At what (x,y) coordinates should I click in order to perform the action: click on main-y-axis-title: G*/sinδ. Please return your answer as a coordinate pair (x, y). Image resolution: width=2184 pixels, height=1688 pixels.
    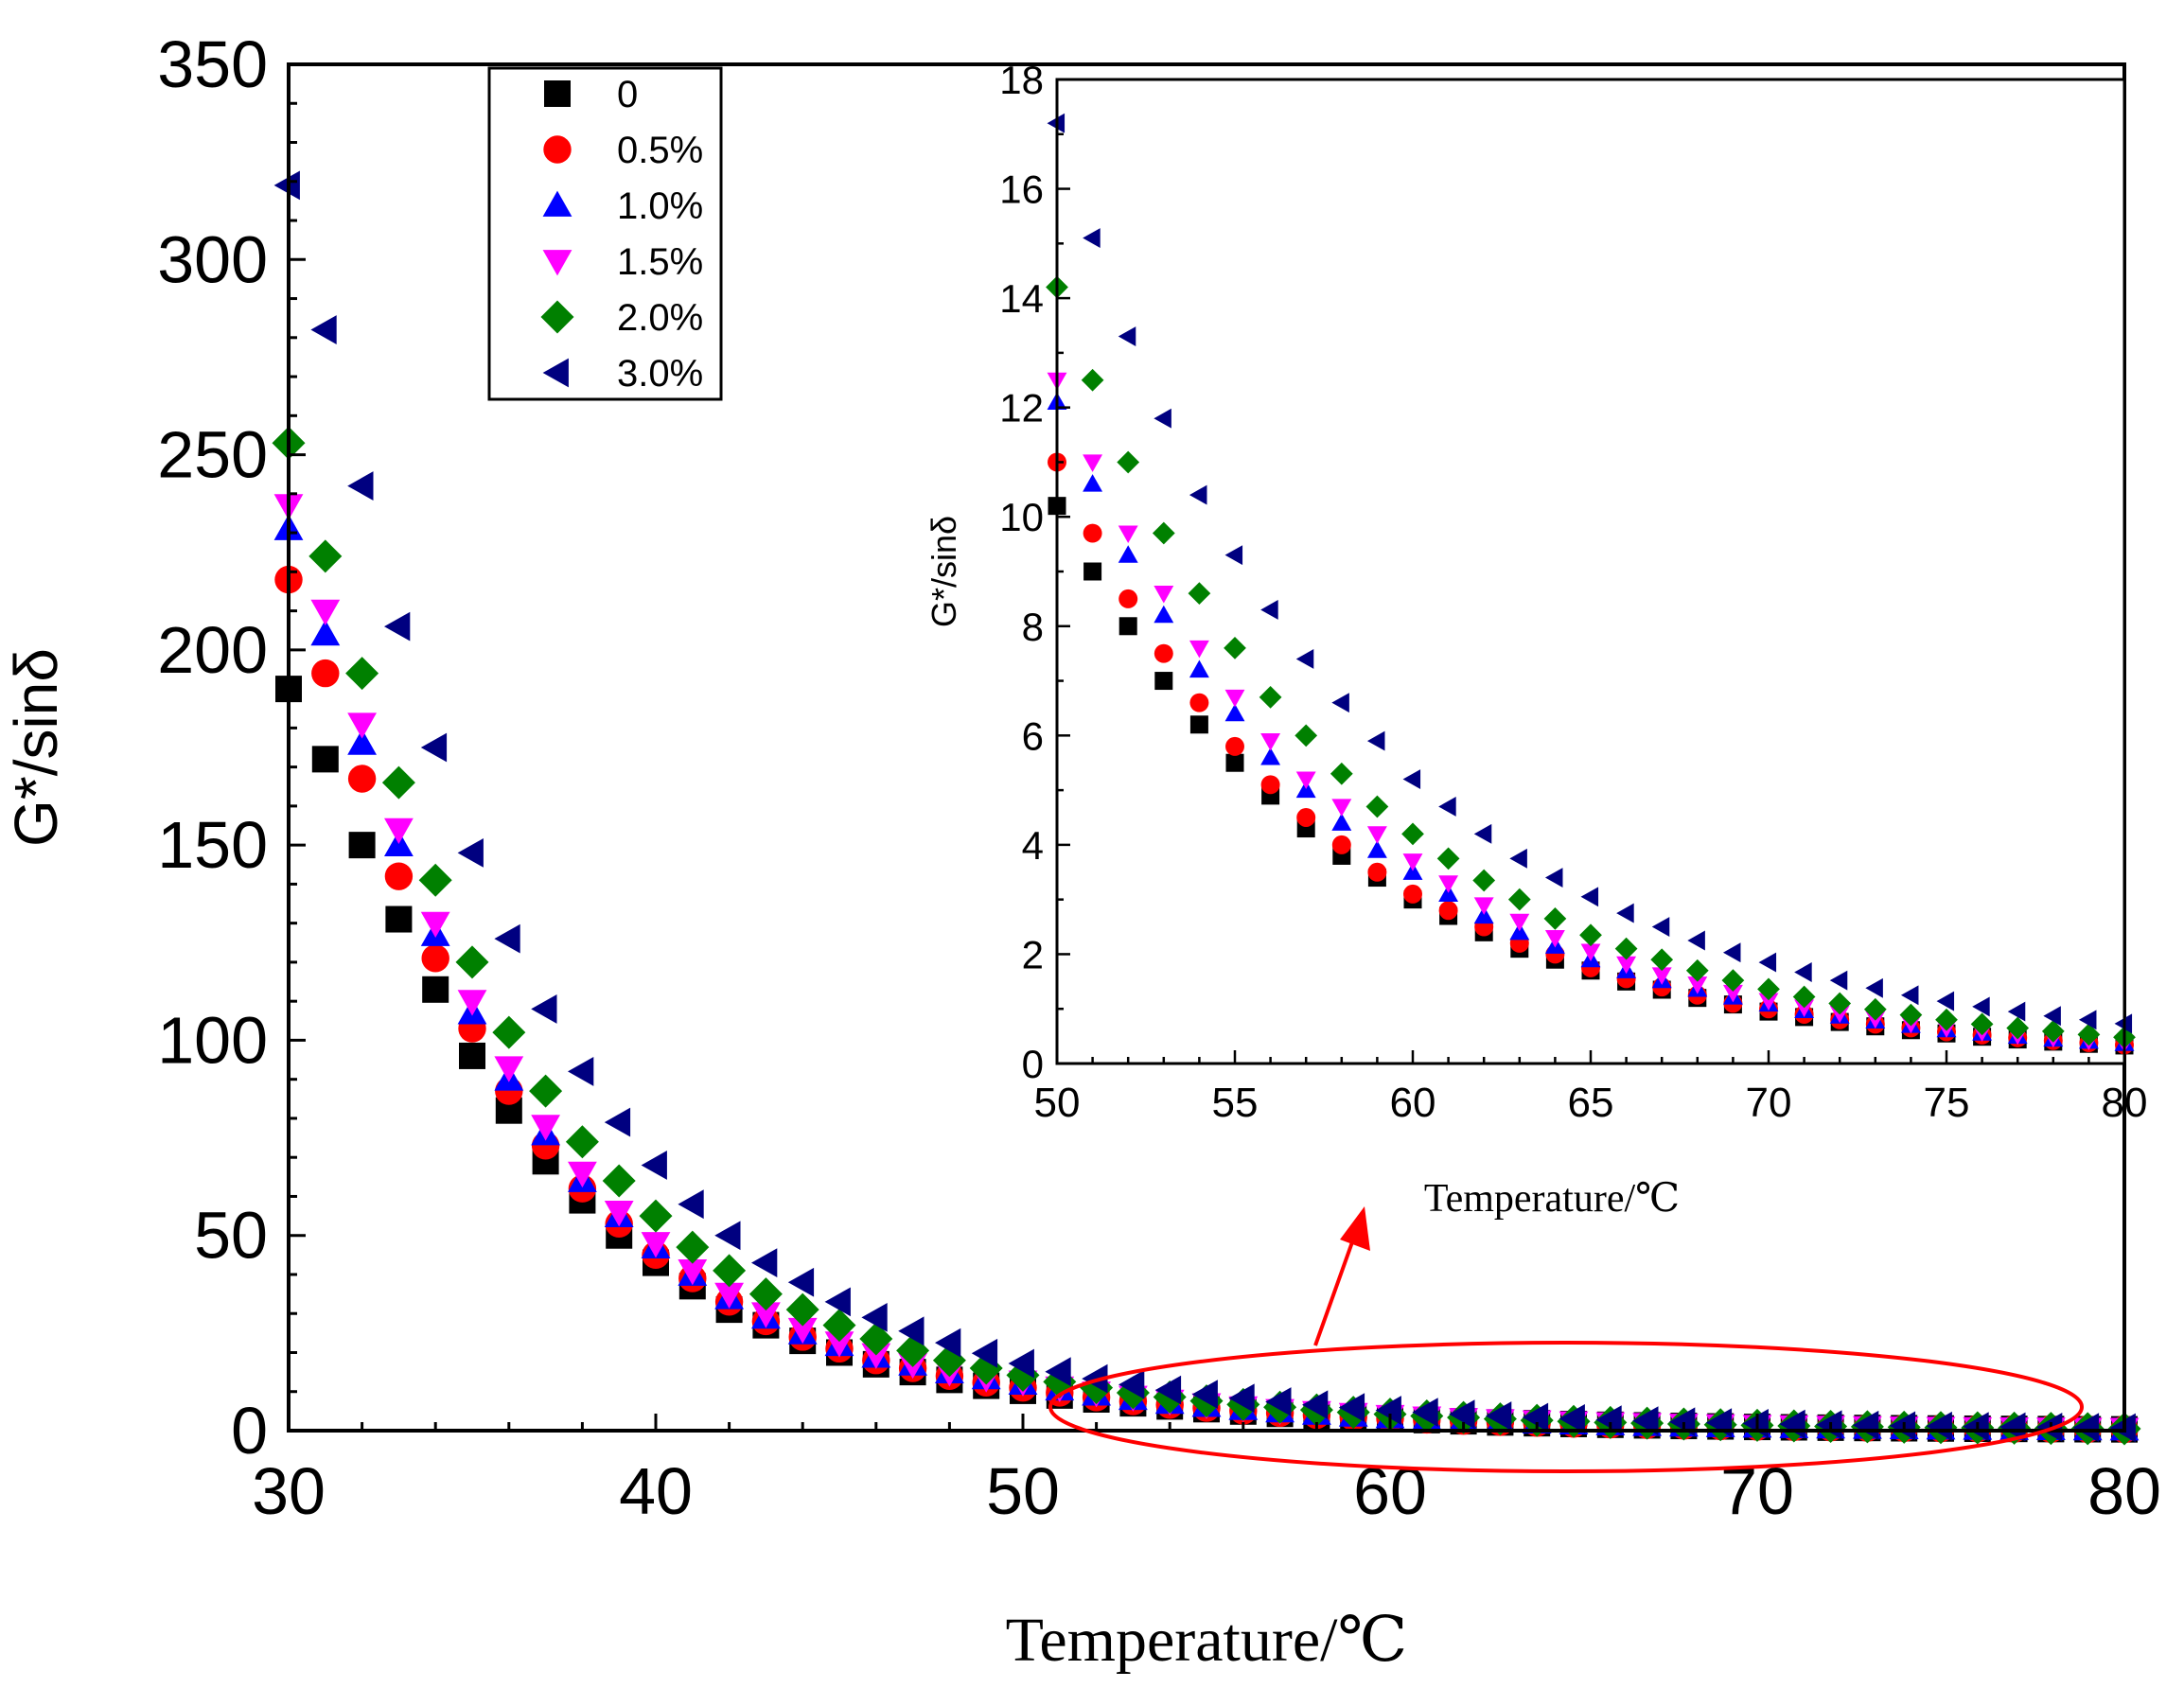
    Looking at the image, I should click on (36, 747).